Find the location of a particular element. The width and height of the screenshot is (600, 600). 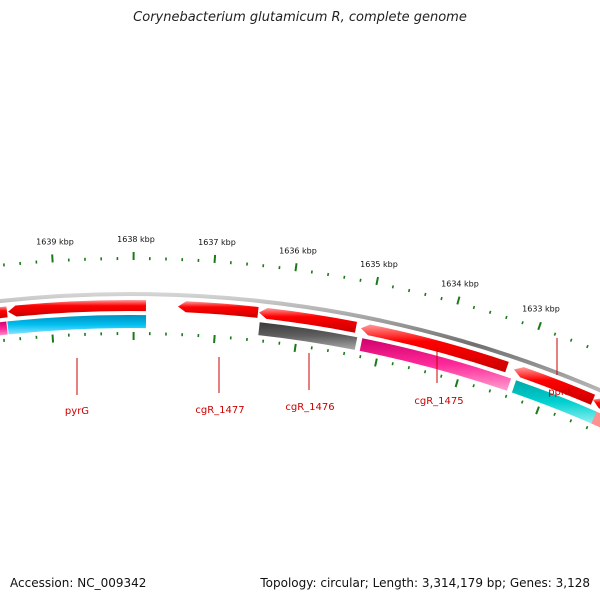

tick-label: 1635 kbp is located at coordinates (379, 264).